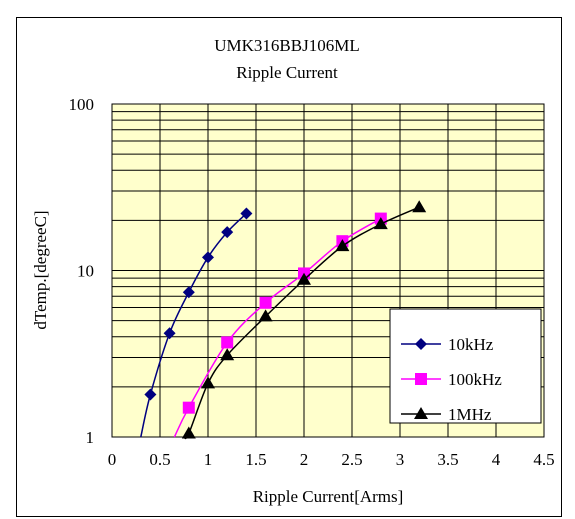 This screenshot has height=519, width=575. I want to click on y-tick-label: 100, so click(82, 104).